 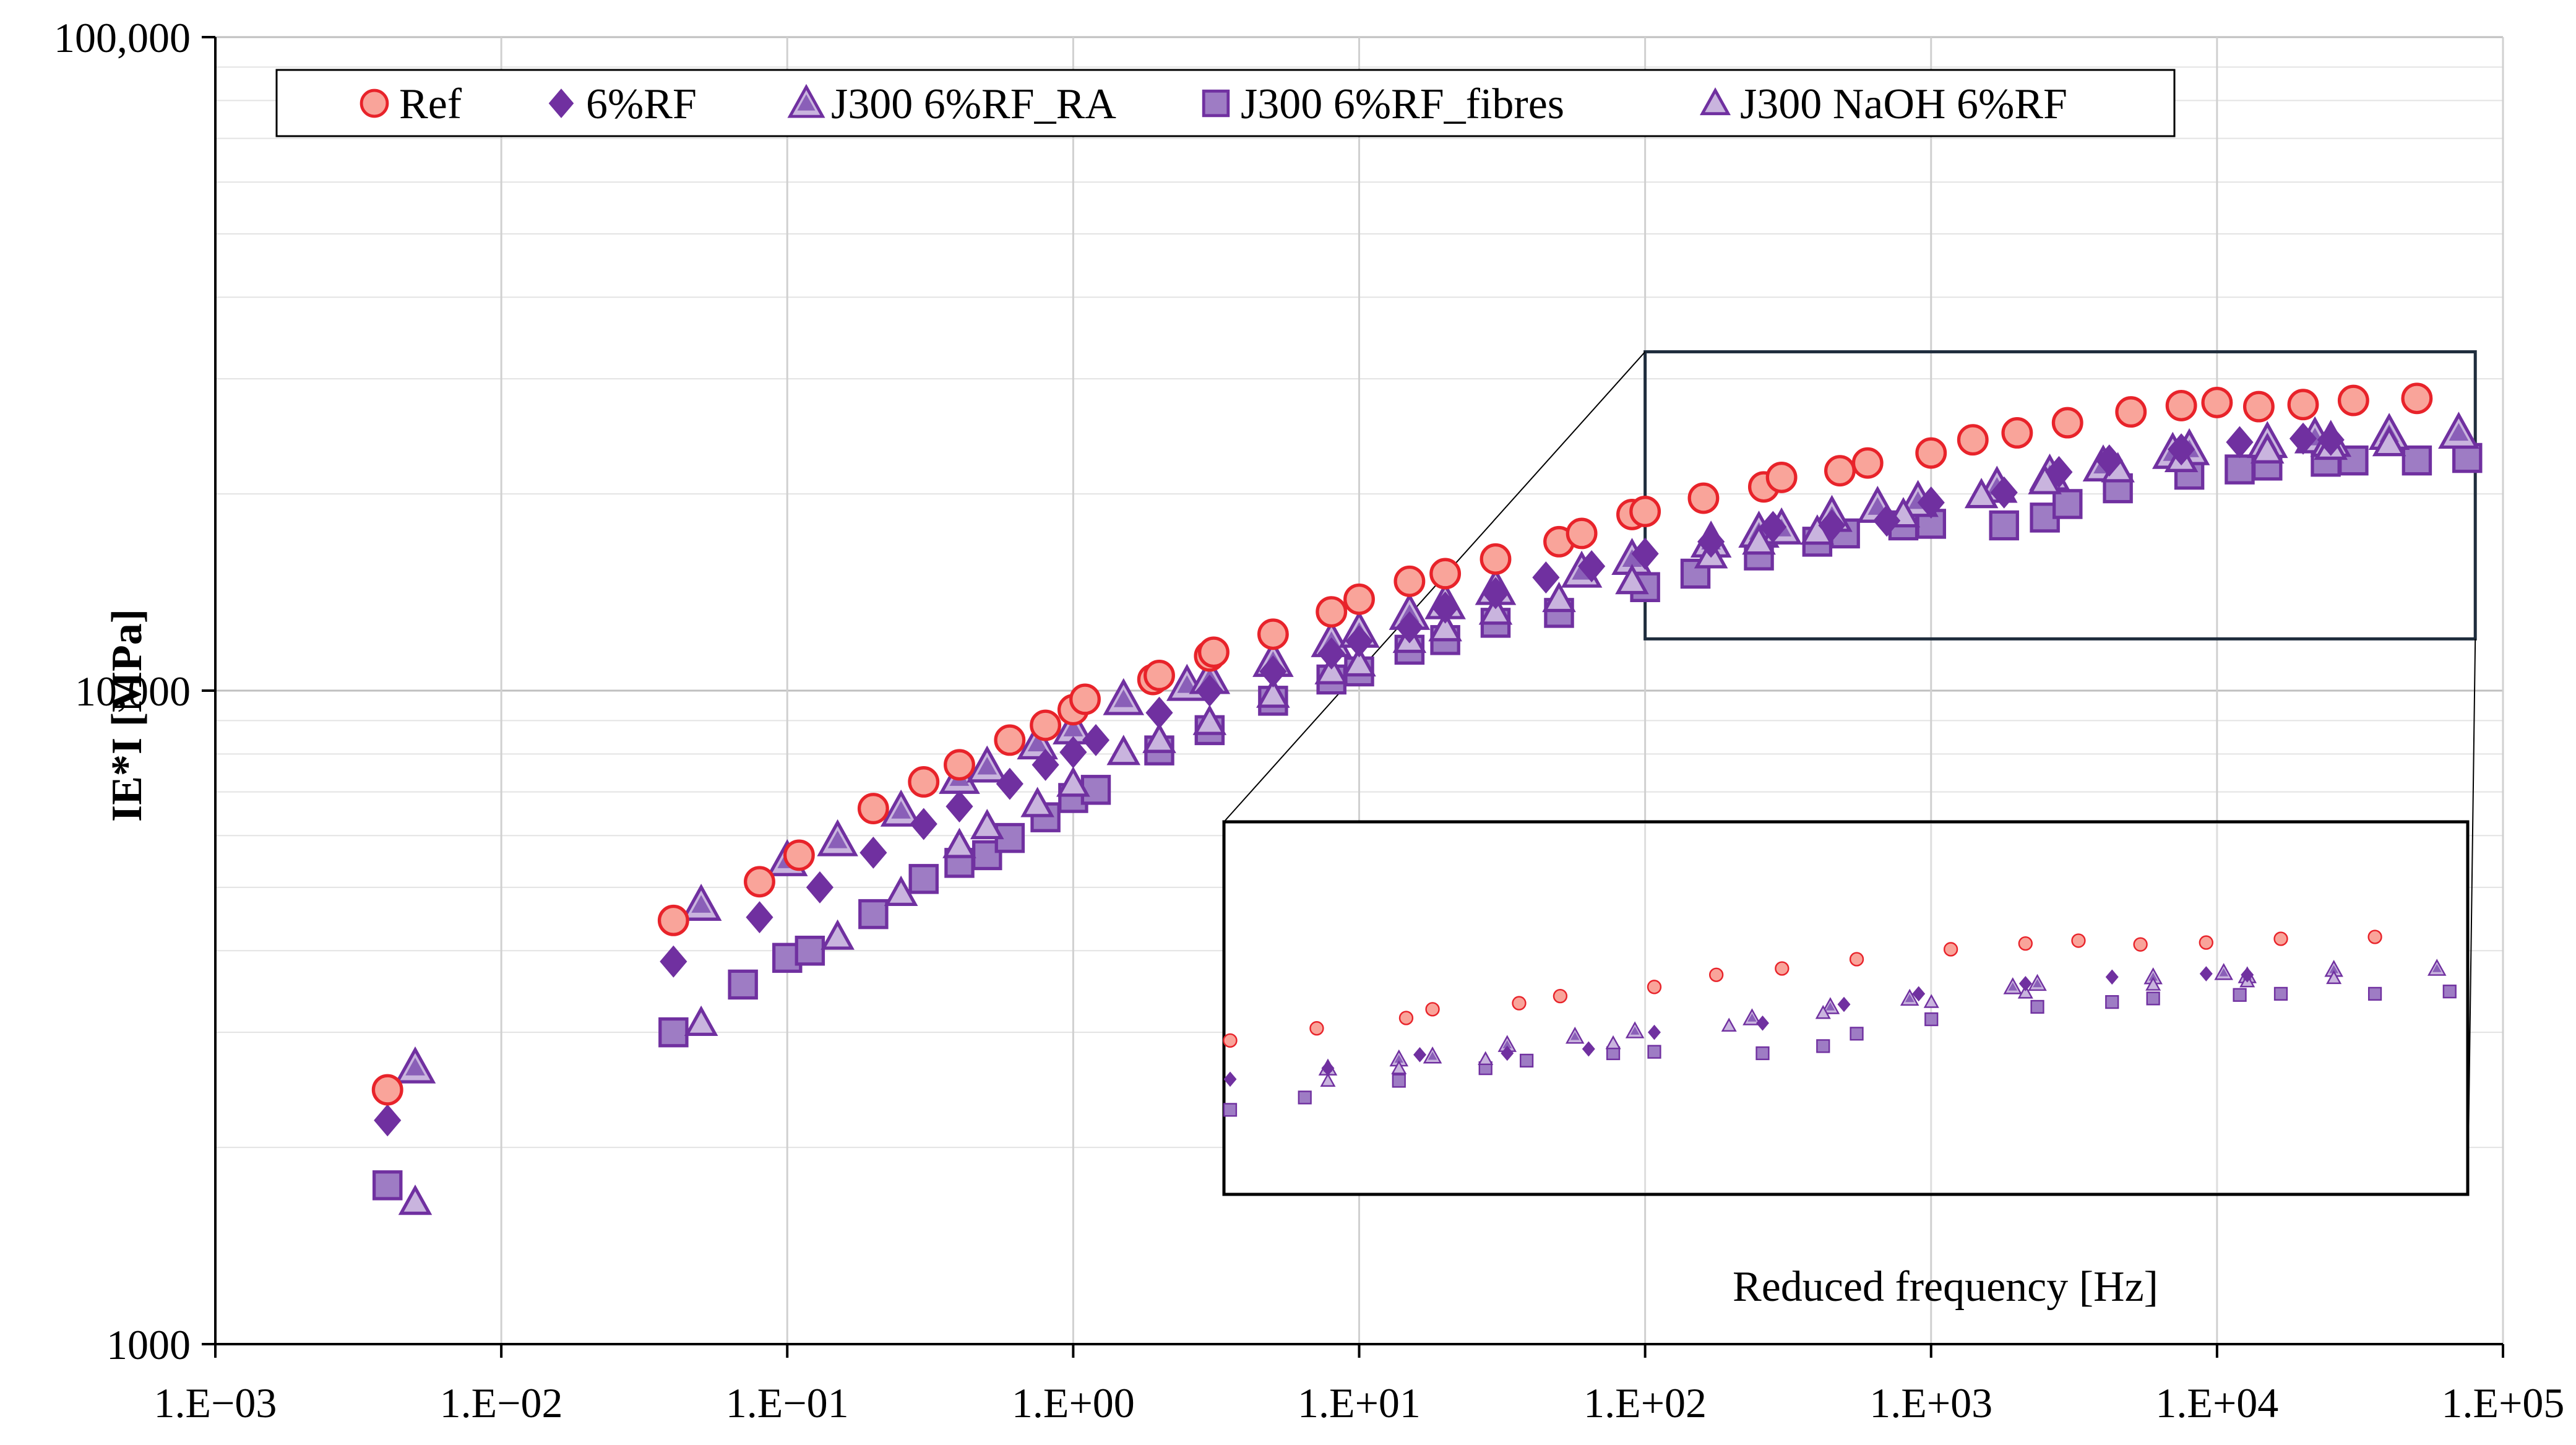 I want to click on inset-points, so click(x=1840, y=1024).